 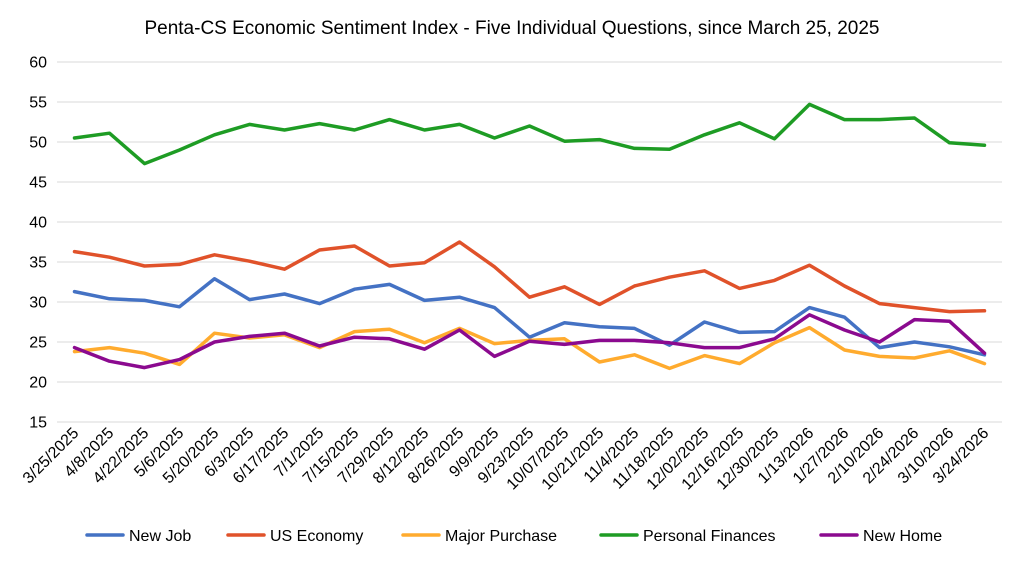 What do you see at coordinates (38, 103) in the screenshot?
I see `y-tick-label: 55` at bounding box center [38, 103].